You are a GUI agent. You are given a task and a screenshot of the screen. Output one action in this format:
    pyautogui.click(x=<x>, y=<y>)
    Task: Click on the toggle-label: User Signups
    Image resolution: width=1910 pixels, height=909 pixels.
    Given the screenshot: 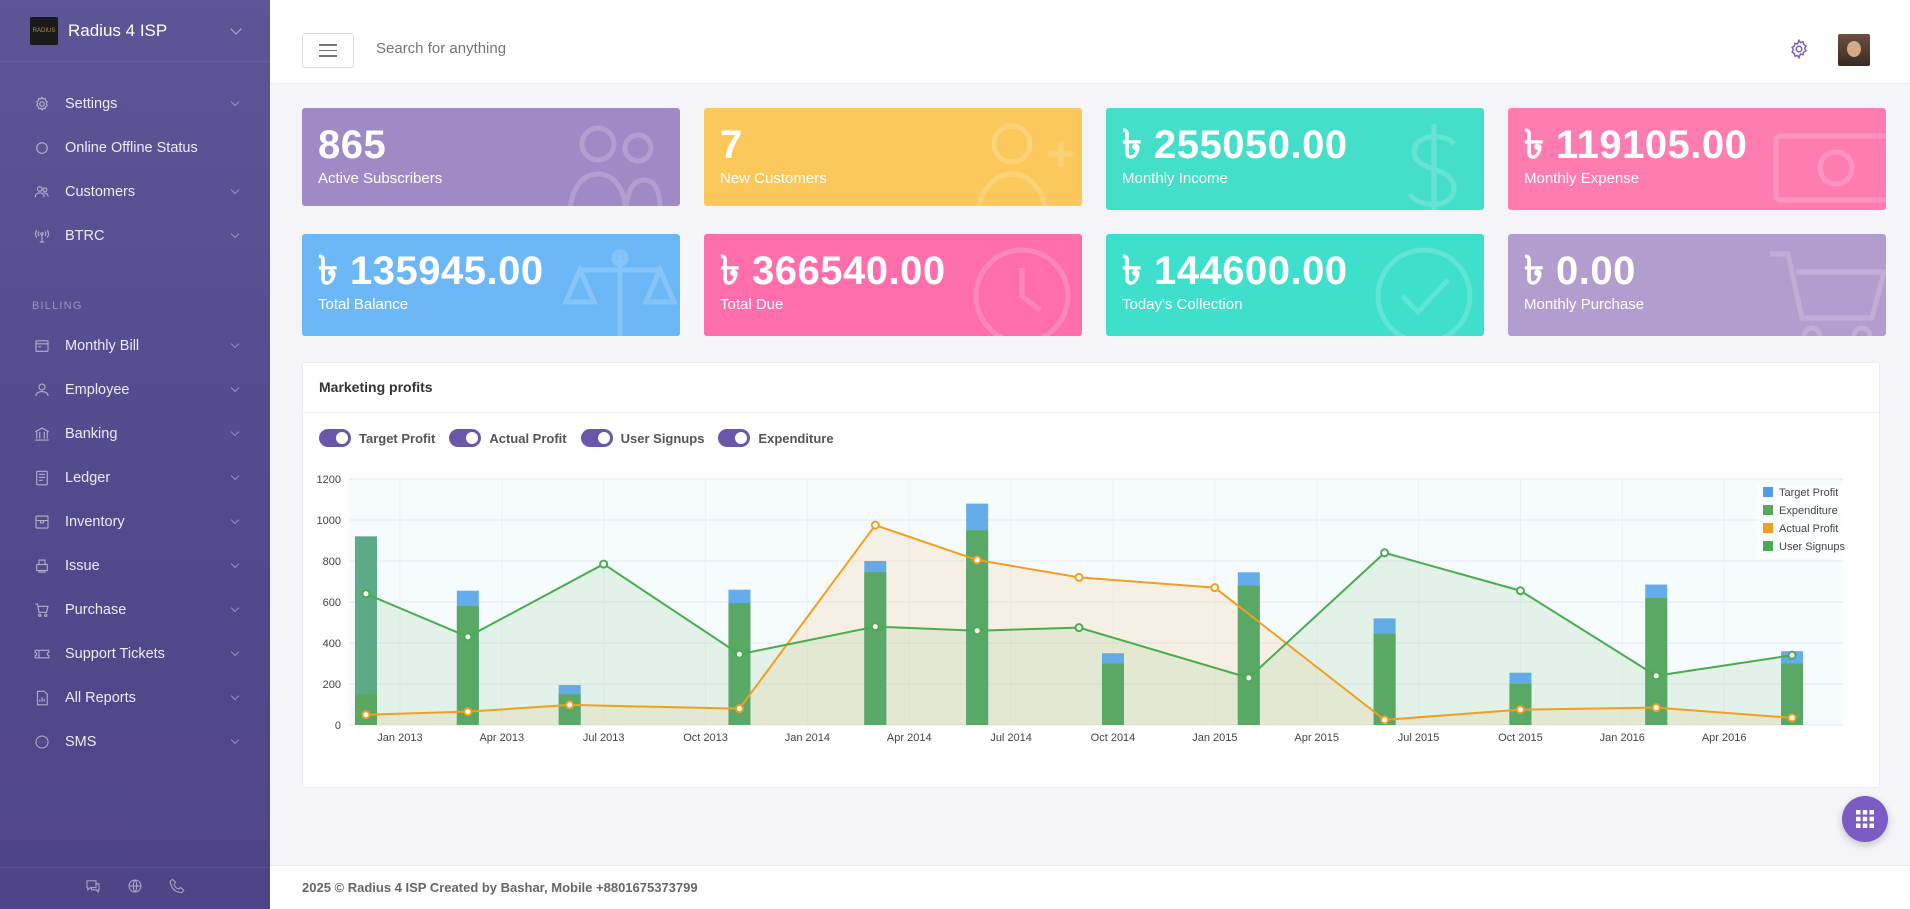 What is the action you would take?
    pyautogui.click(x=662, y=438)
    